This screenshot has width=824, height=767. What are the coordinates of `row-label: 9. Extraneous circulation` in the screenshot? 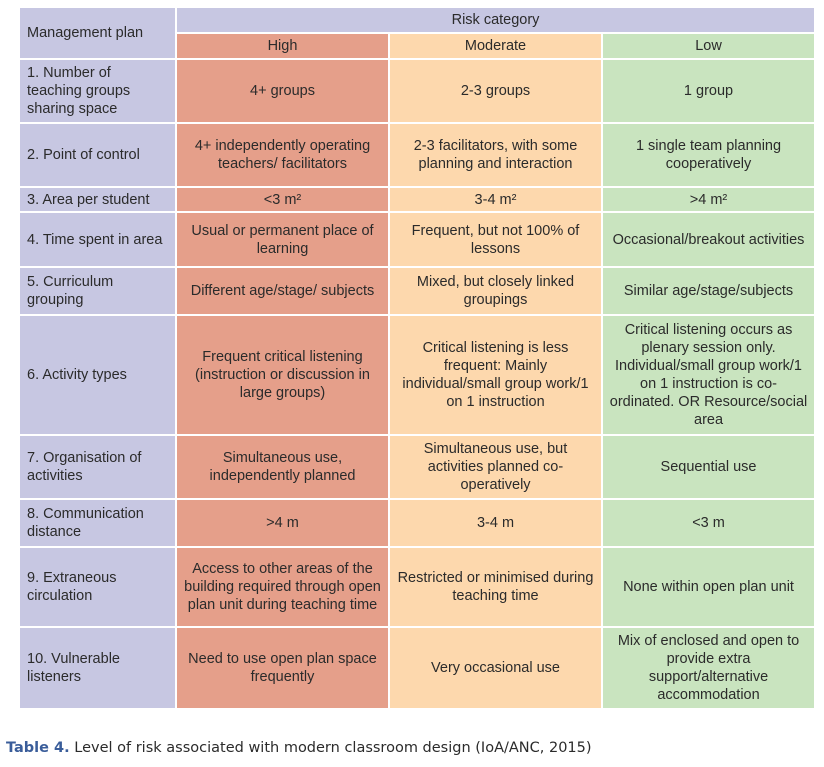 It's located at (98, 588).